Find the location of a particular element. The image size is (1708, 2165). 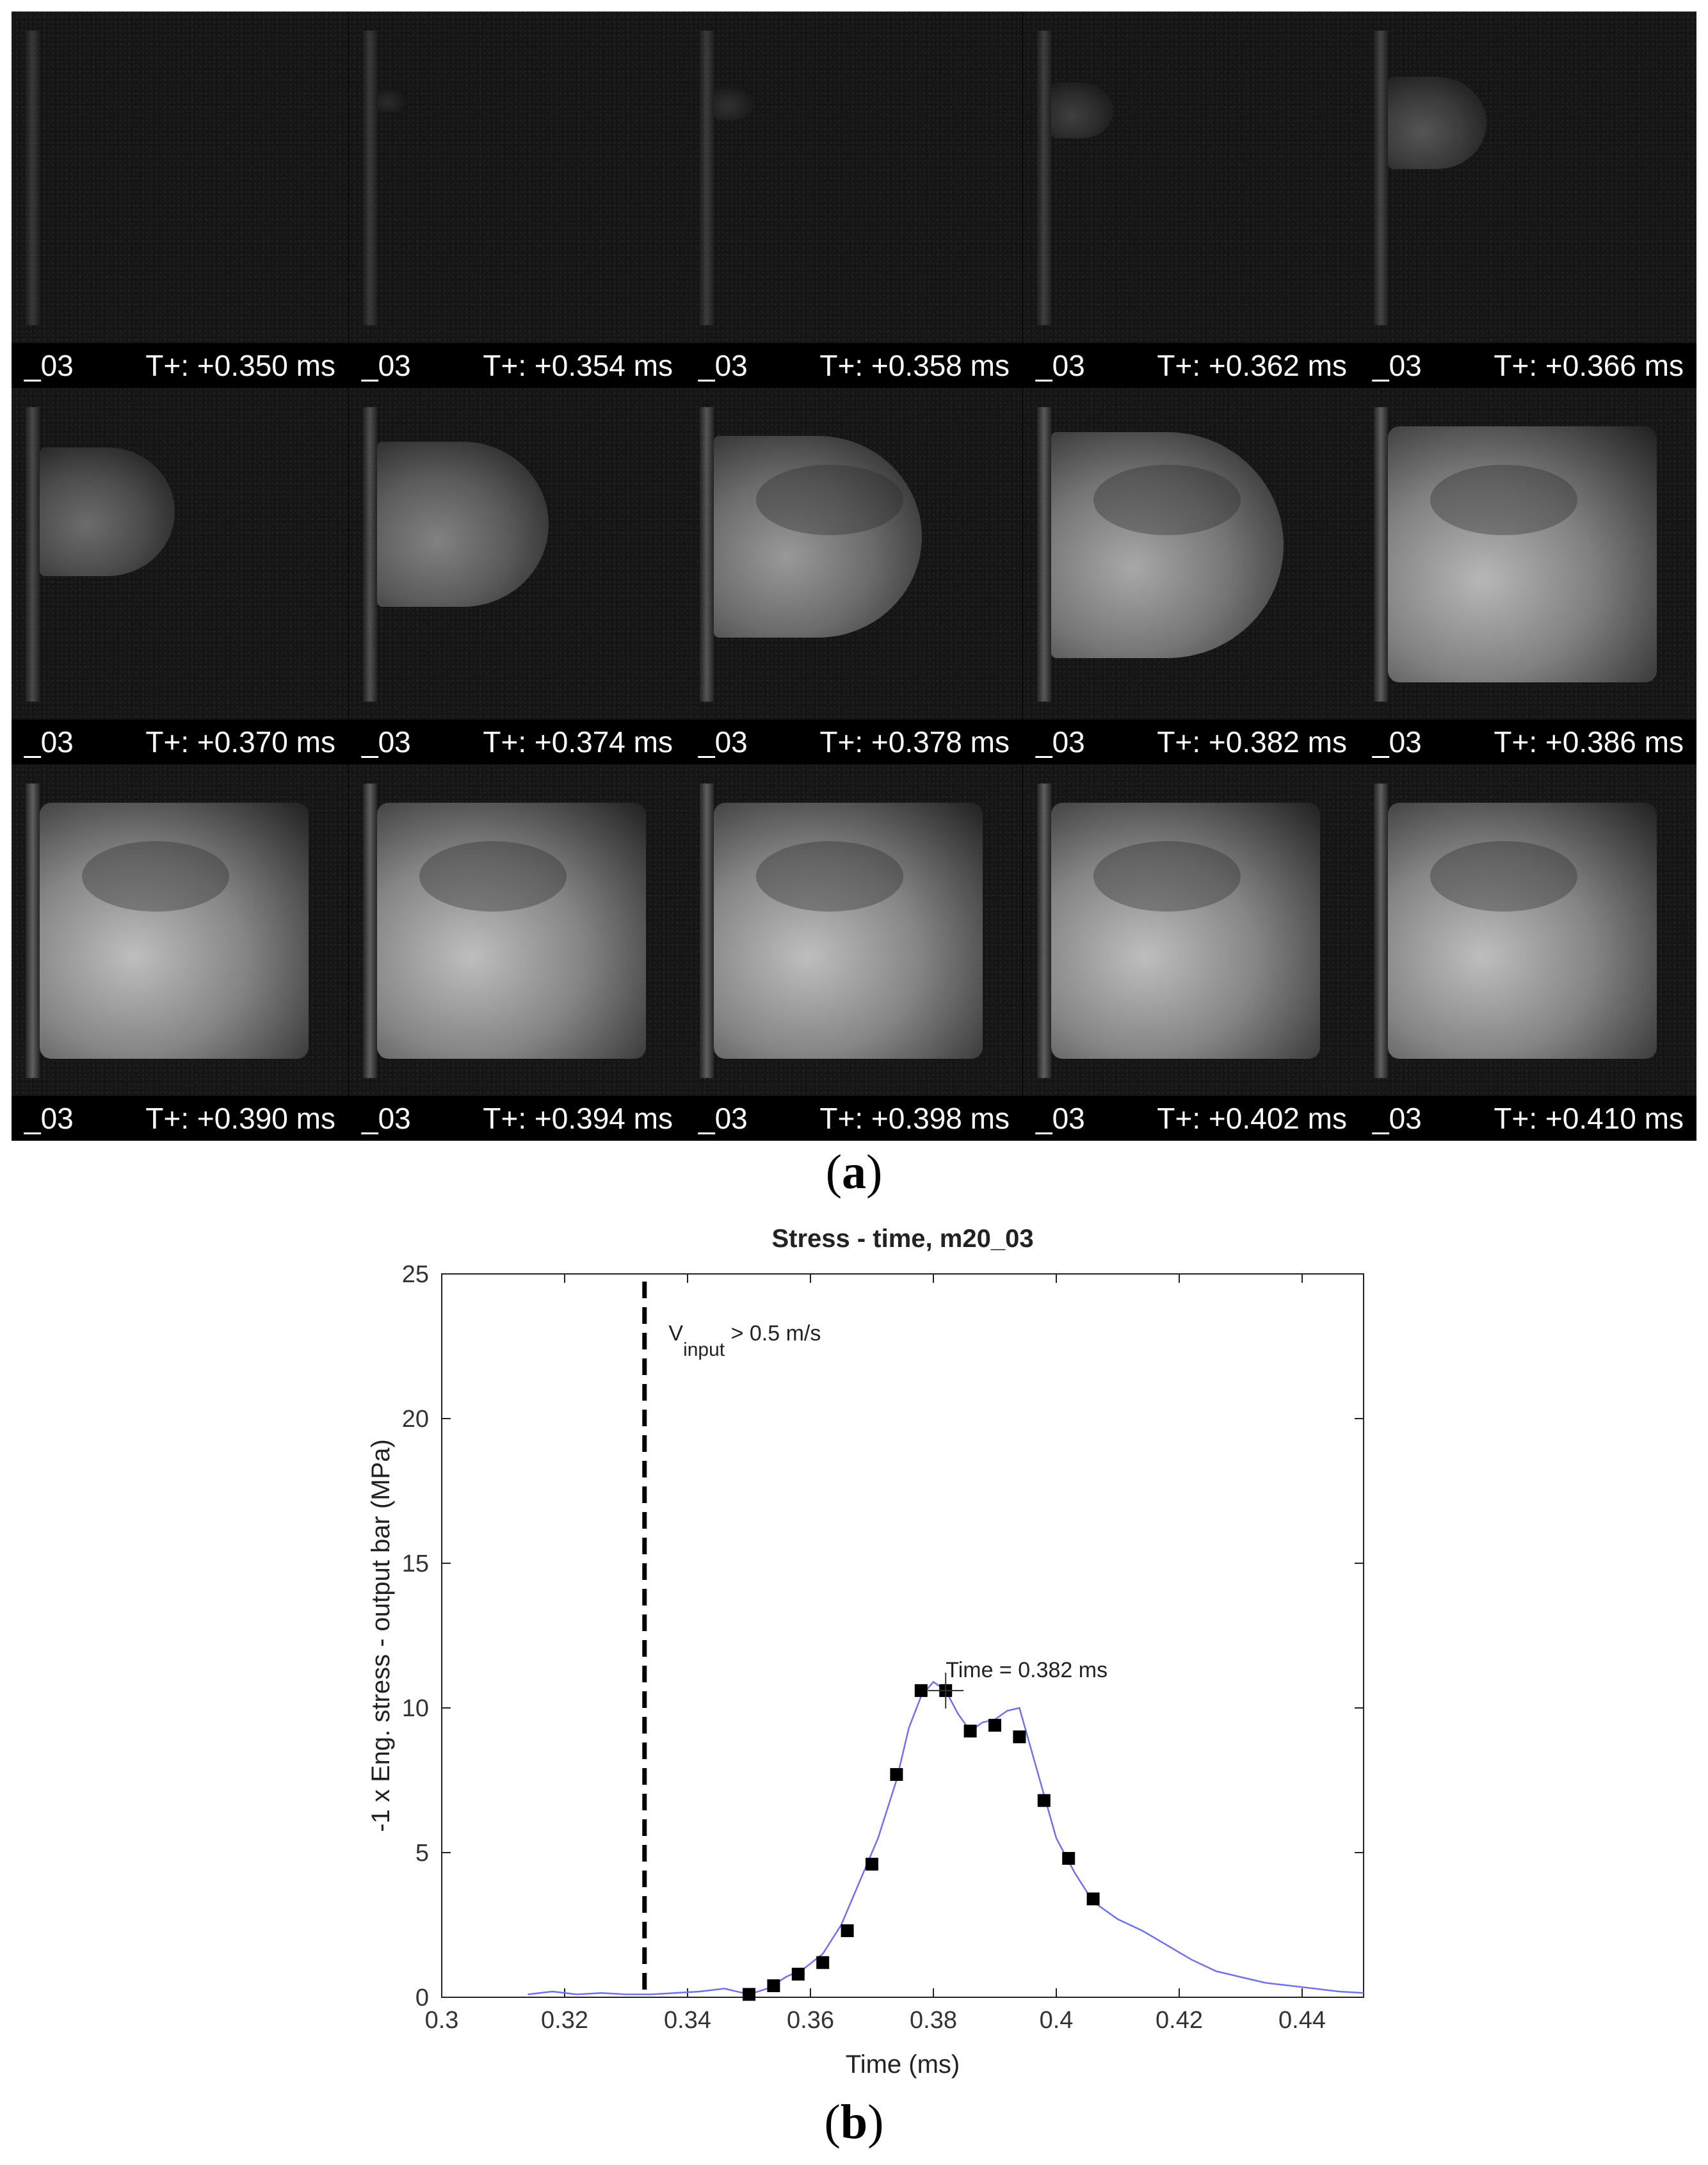

frame-timestamp: T+: +0.390 ms is located at coordinates (240, 1118).